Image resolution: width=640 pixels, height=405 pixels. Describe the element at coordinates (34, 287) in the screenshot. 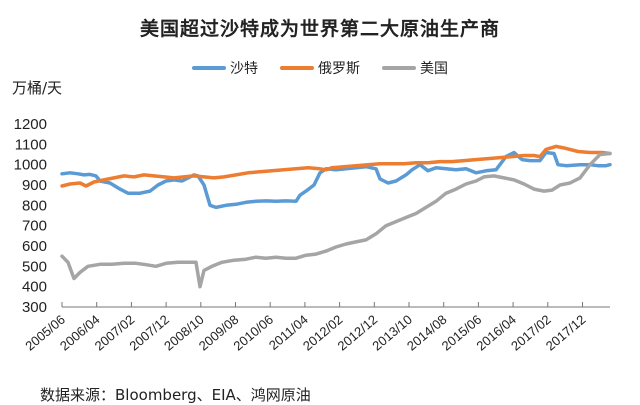

I see `y-tick-label: 400` at that location.